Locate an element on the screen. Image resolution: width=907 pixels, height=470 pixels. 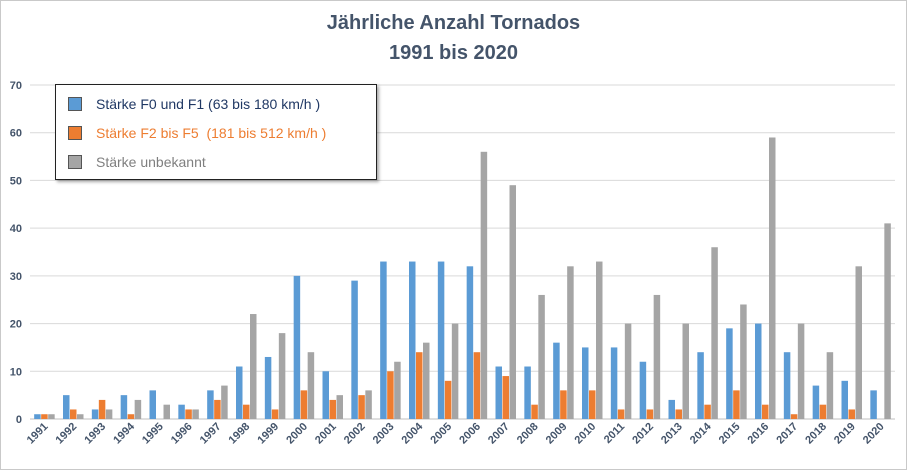
chart-subtitle: 1991 bis 2020 is located at coordinates (453, 53).